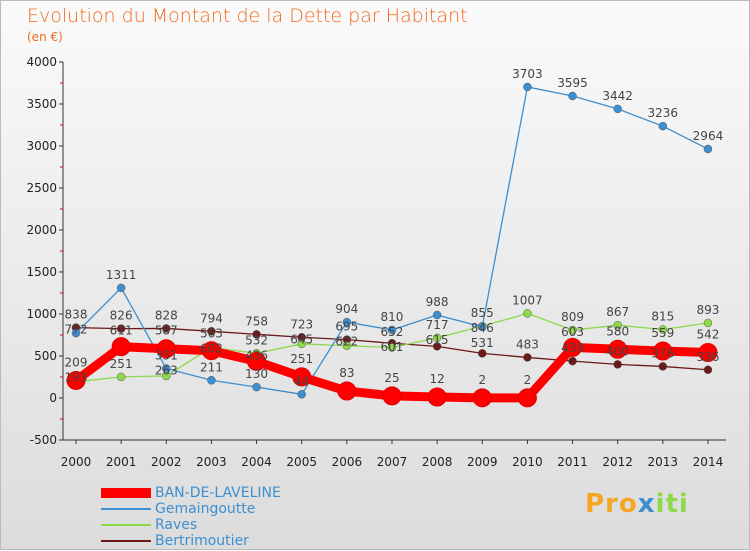 The width and height of the screenshot is (750, 551). I want to click on data-label: 855, so click(482, 313).